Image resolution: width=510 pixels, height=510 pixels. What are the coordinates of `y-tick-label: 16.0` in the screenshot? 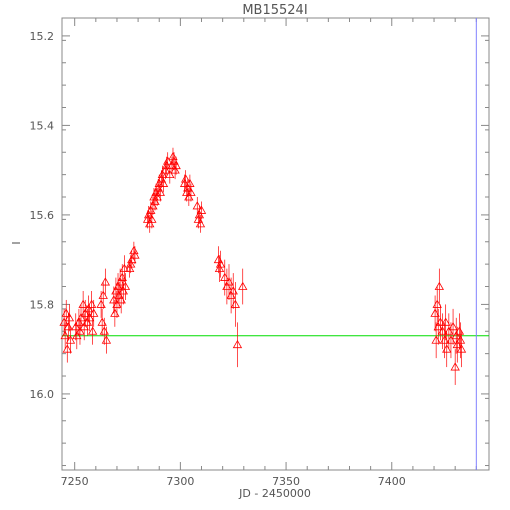 It's located at (42, 394).